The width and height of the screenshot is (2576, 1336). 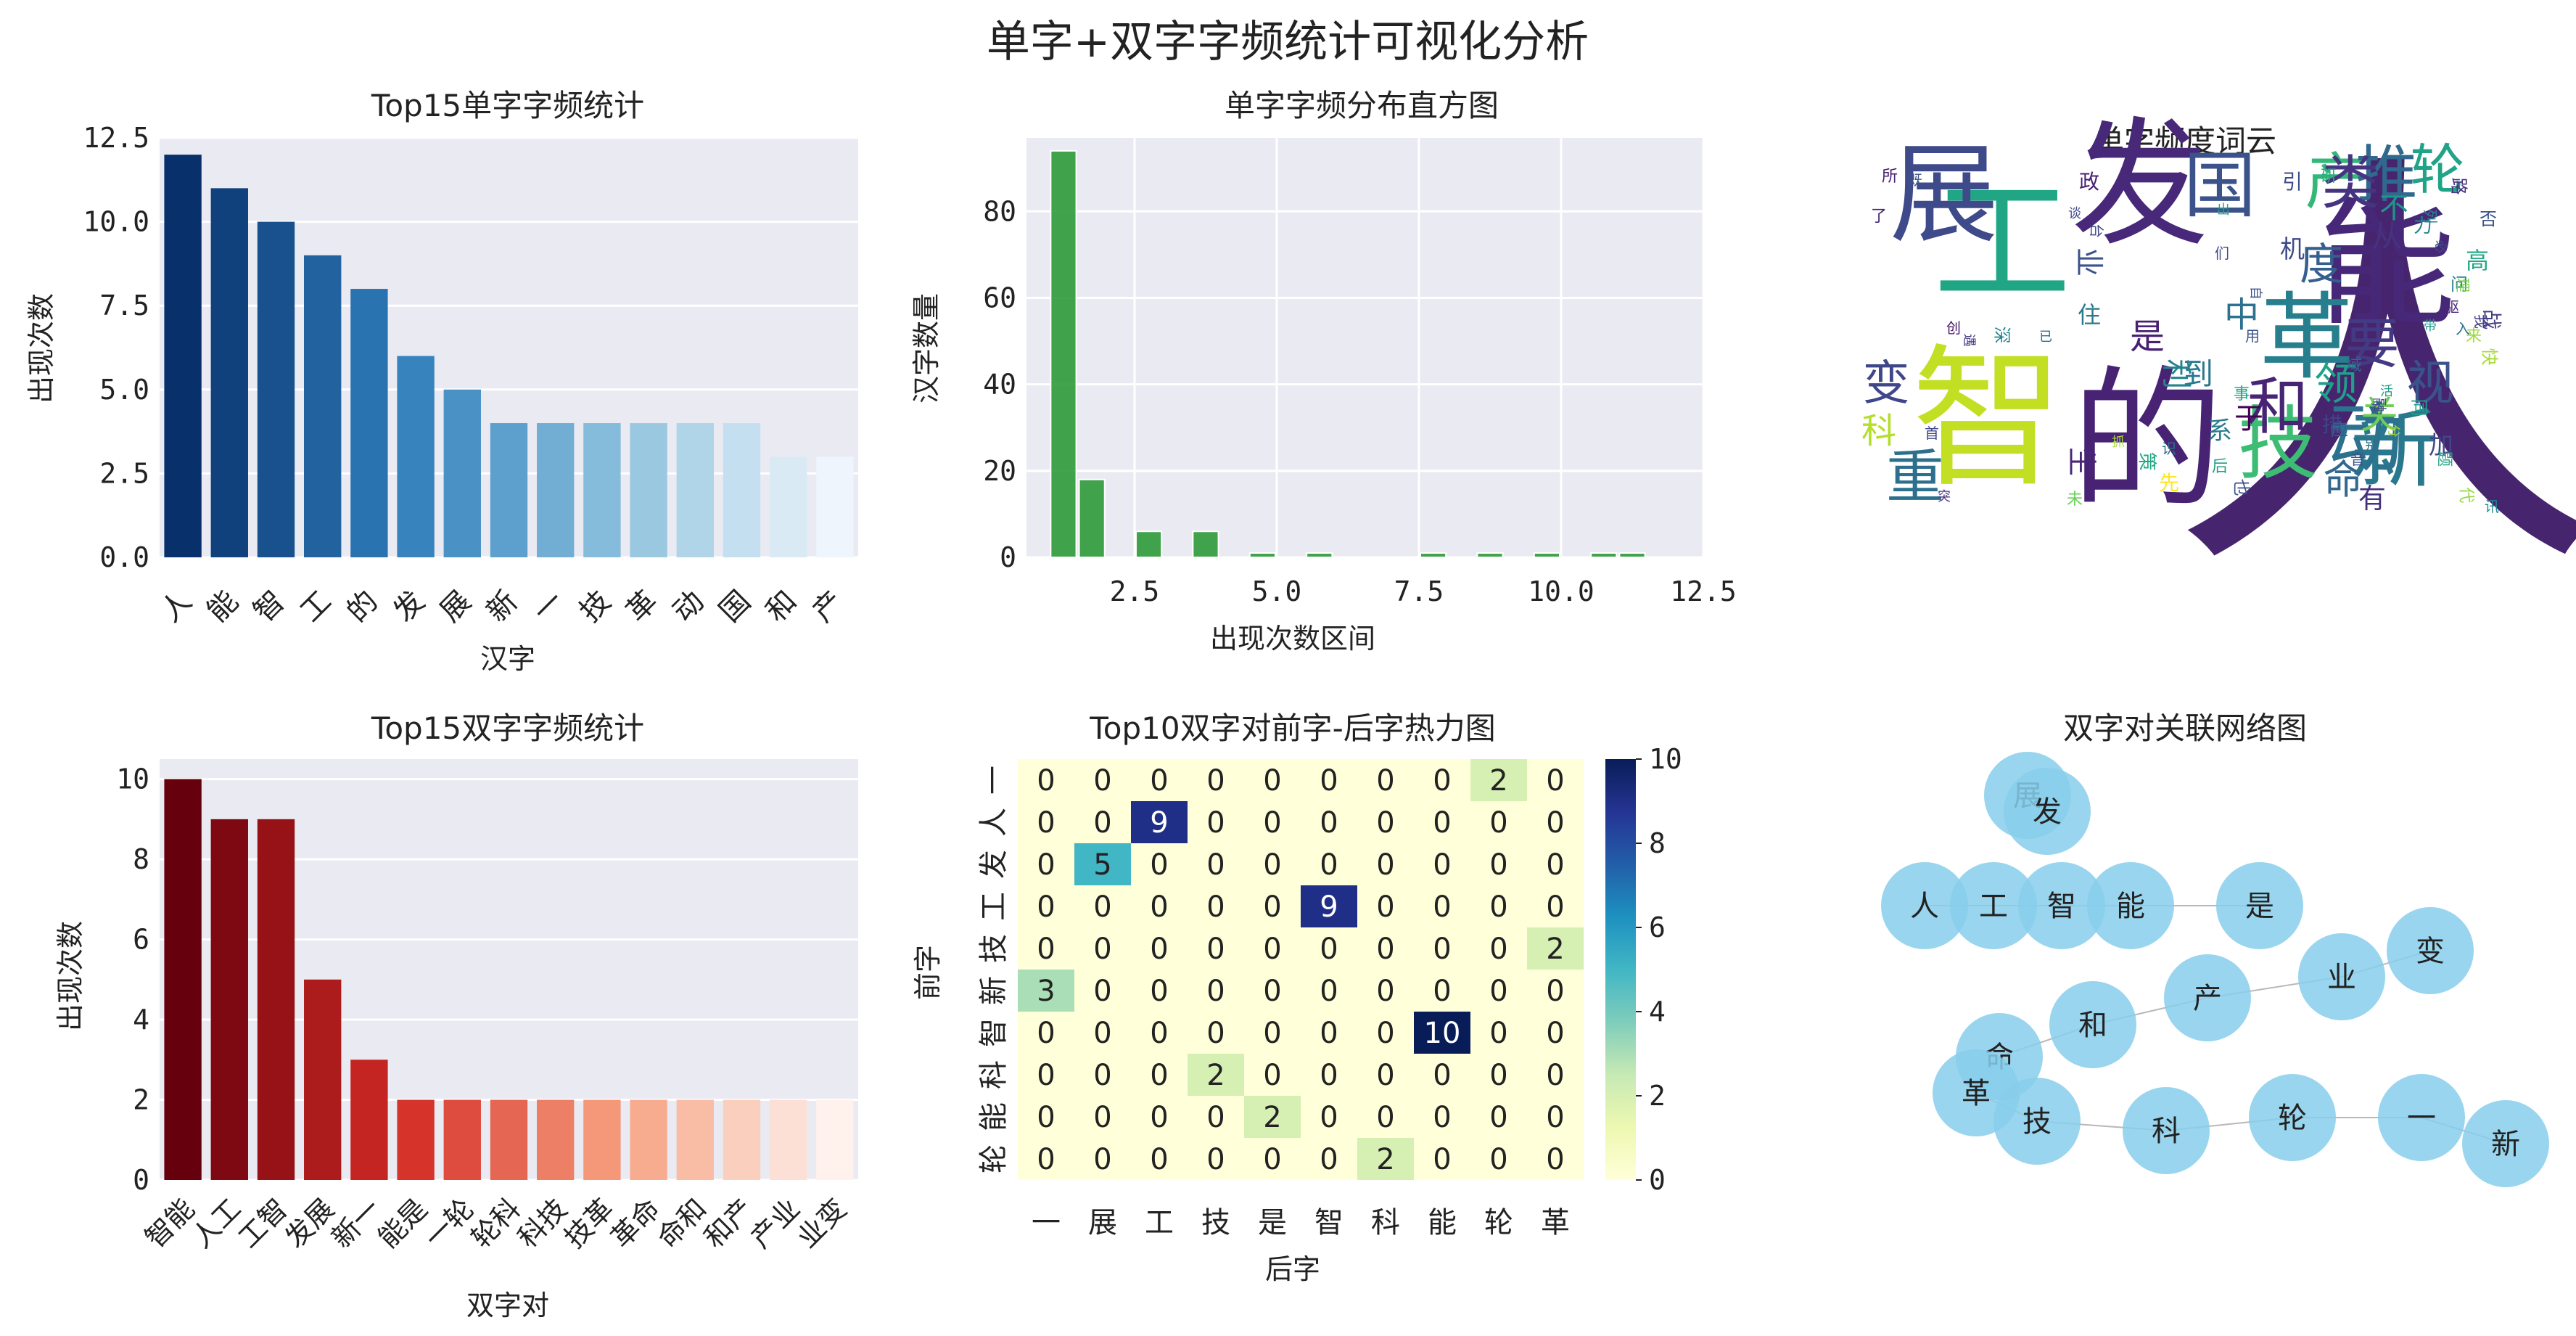 What do you see at coordinates (124, 390) in the screenshot?
I see `y-tick-label: 5.0` at bounding box center [124, 390].